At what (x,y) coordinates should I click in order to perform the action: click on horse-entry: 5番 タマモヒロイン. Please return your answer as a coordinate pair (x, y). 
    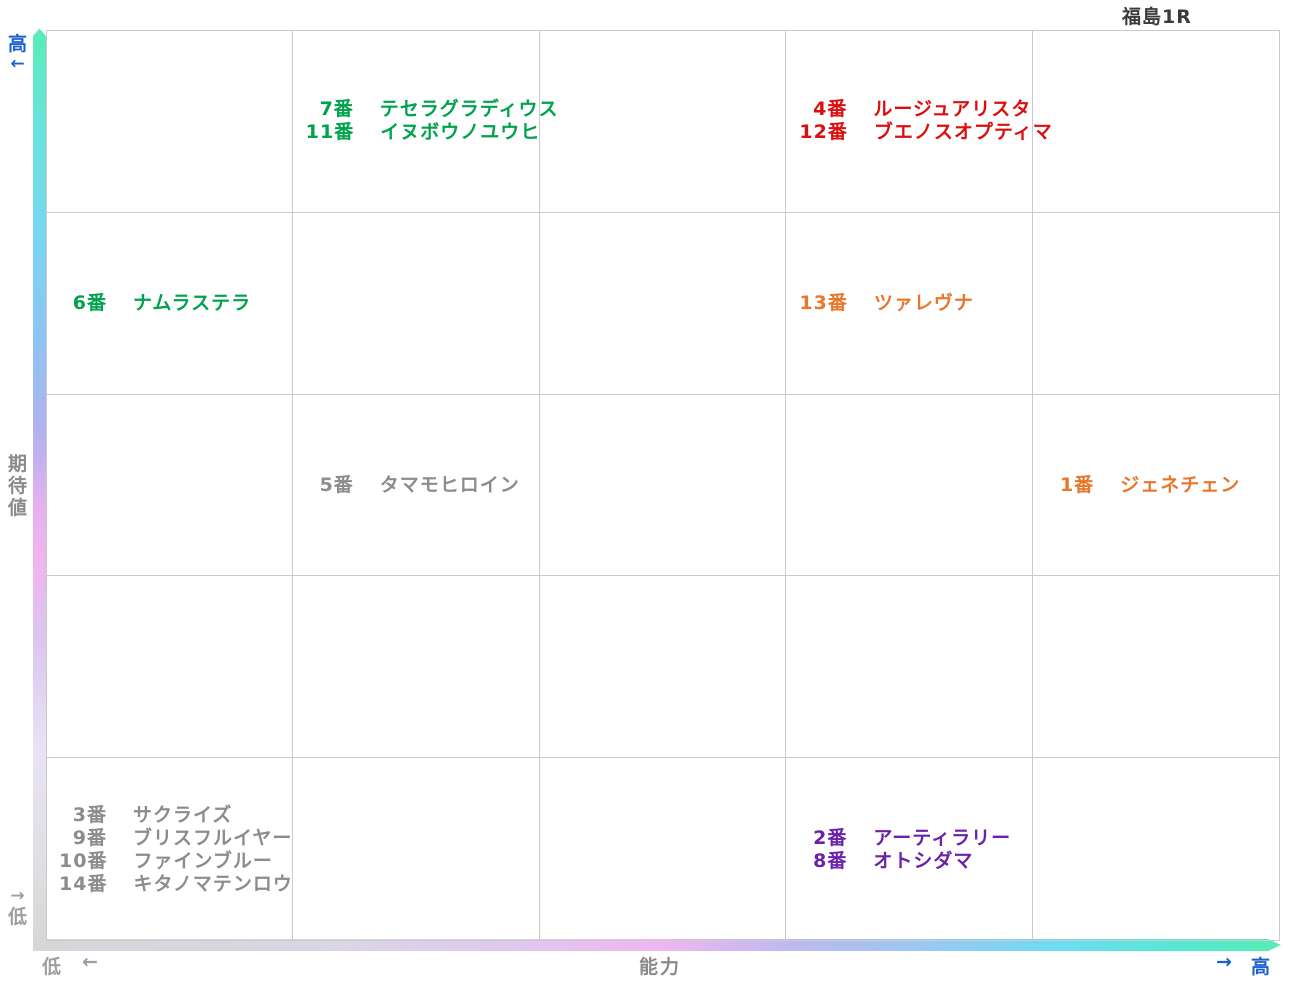
    Looking at the image, I should click on (413, 485).